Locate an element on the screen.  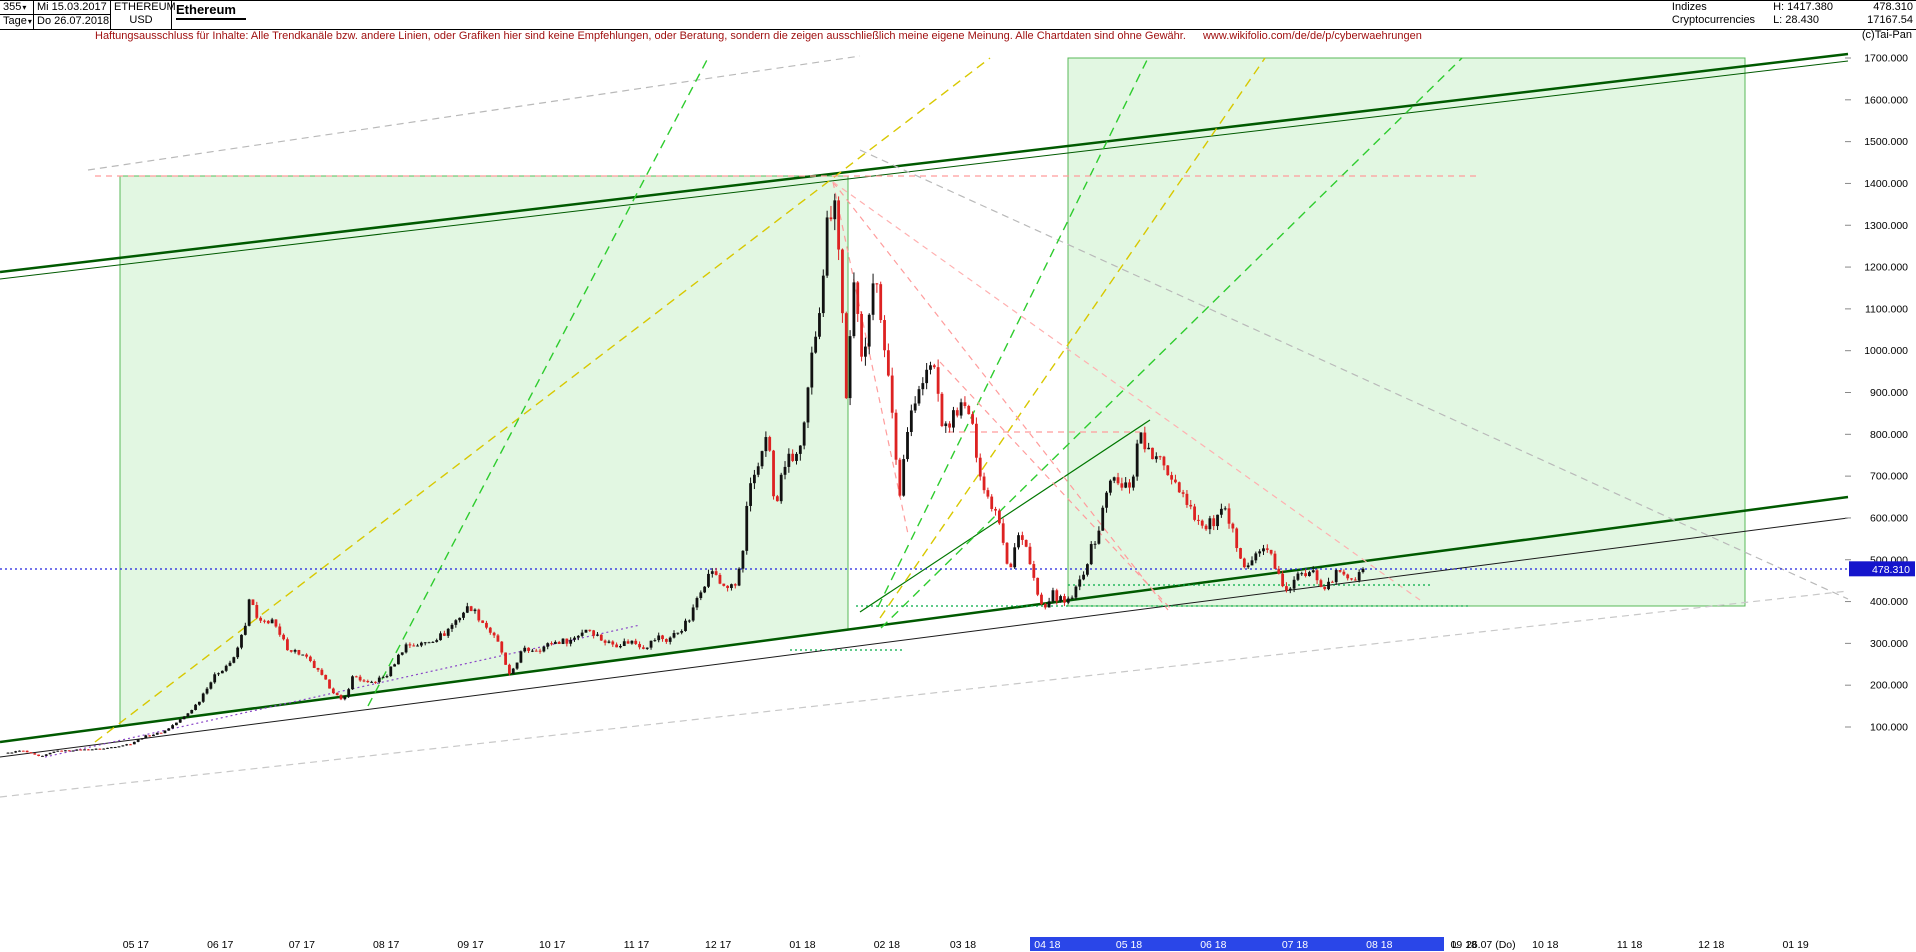
y-axis-label: 1000.000 is located at coordinates (1886, 351).